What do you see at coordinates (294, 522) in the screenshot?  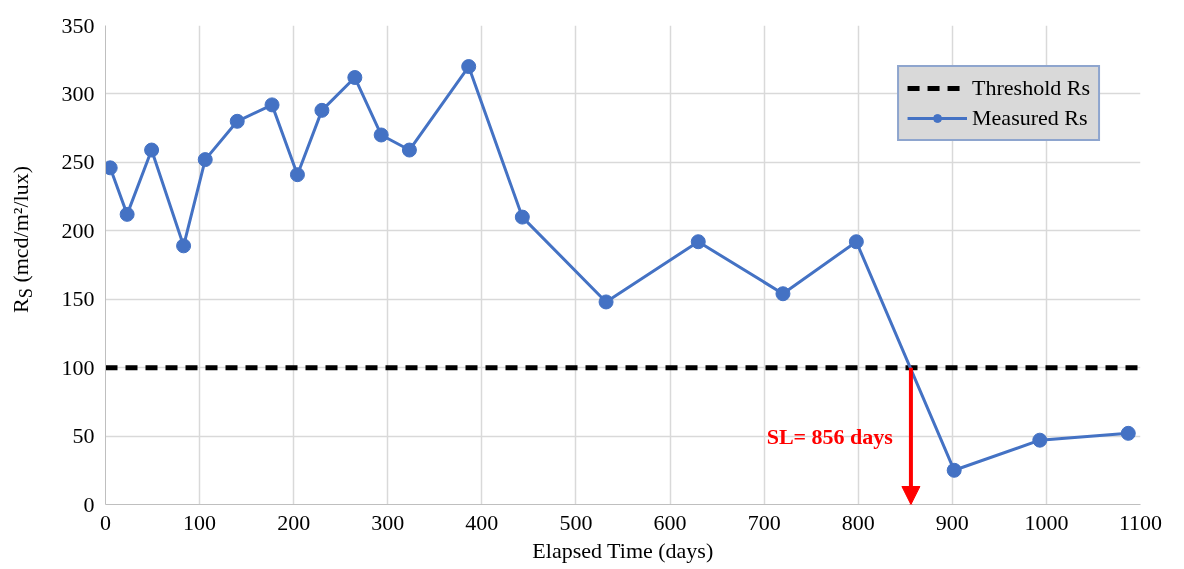 I see `x-tick-label: 200` at bounding box center [294, 522].